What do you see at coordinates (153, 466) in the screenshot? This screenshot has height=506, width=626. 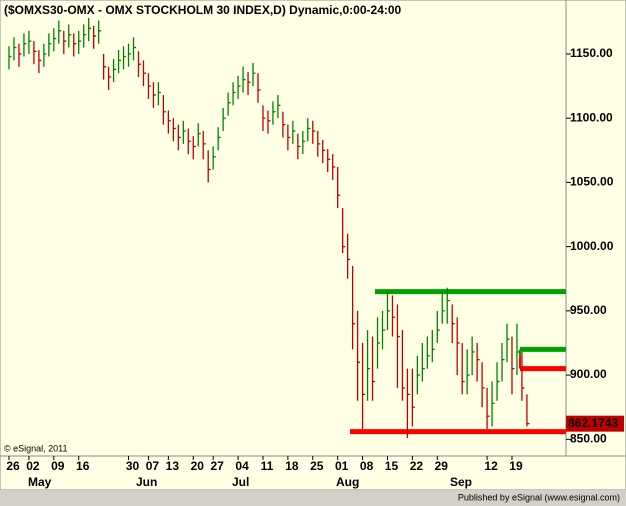 I see `x-tick-label: 07` at bounding box center [153, 466].